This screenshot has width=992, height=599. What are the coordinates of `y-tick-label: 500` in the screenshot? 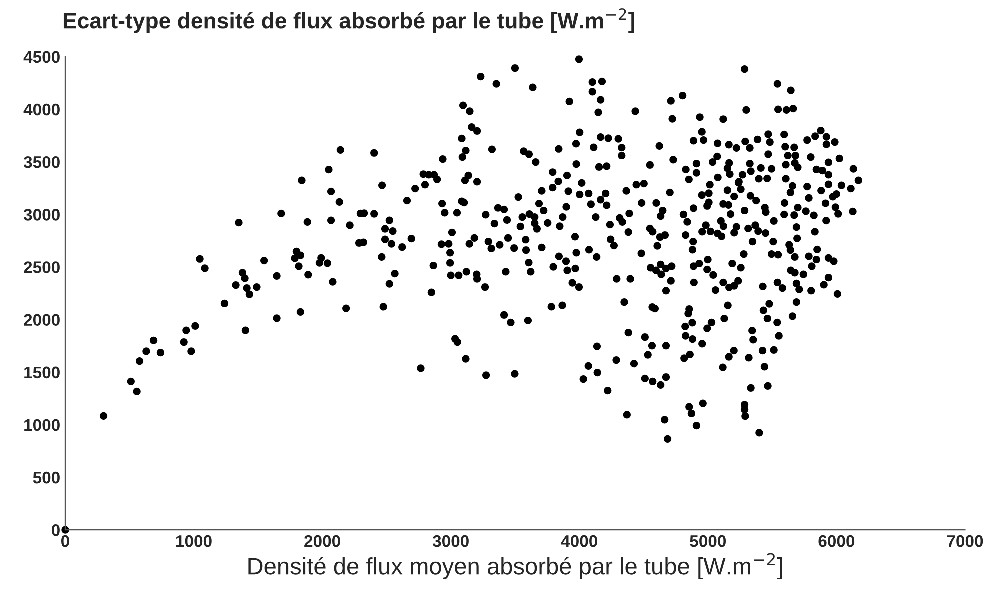 It's located at (46, 478).